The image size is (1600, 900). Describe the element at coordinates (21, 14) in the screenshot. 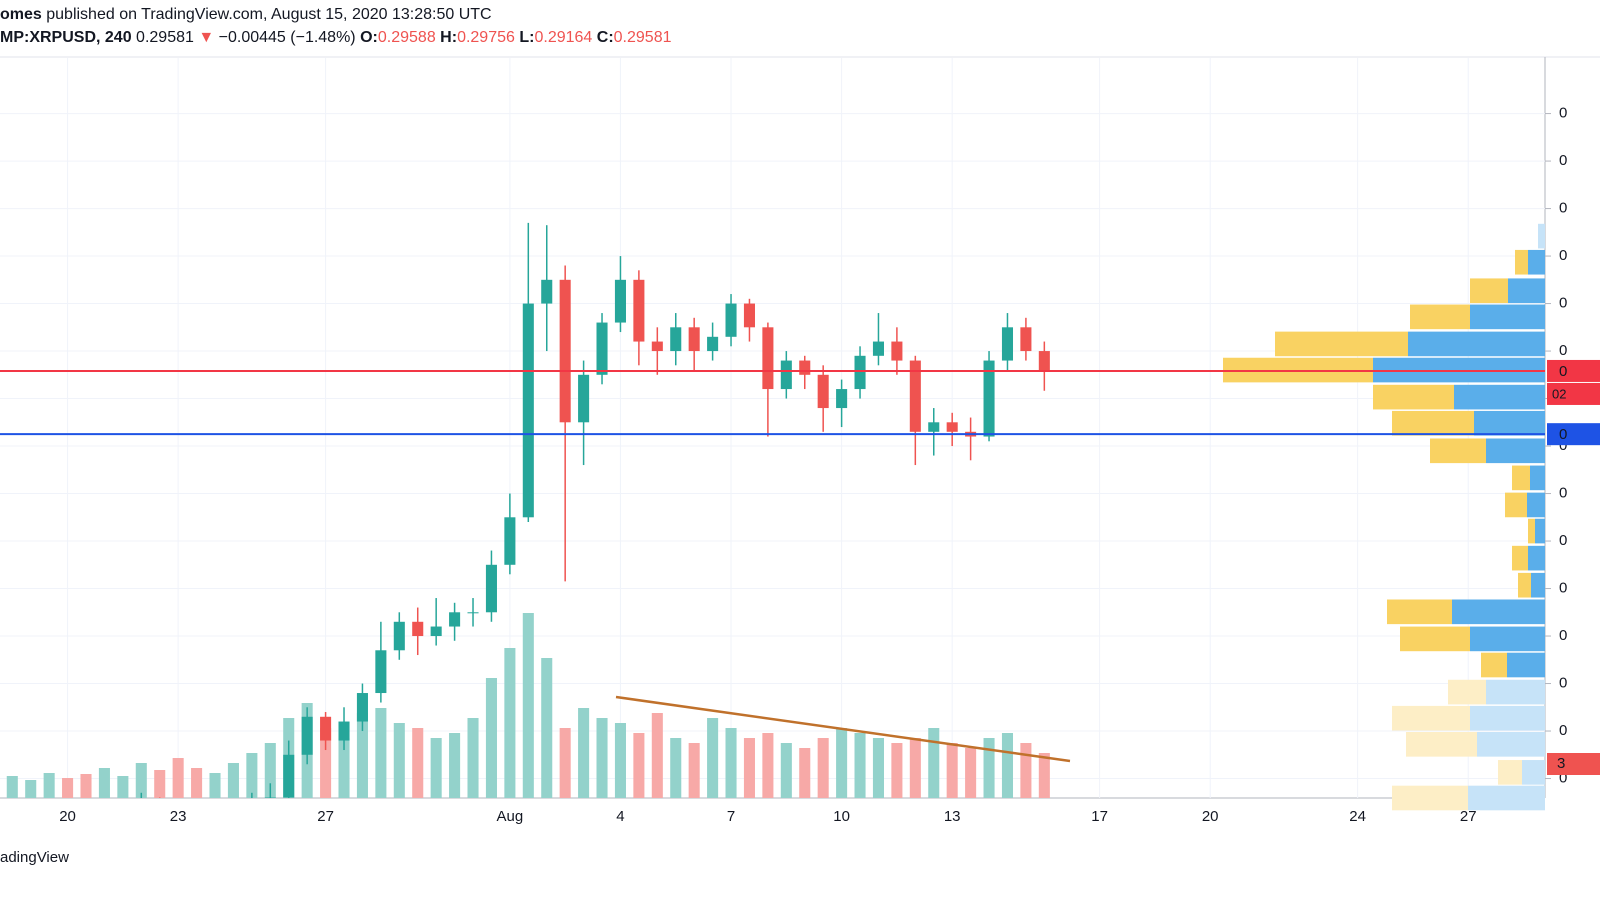

I see `author: omes` at that location.